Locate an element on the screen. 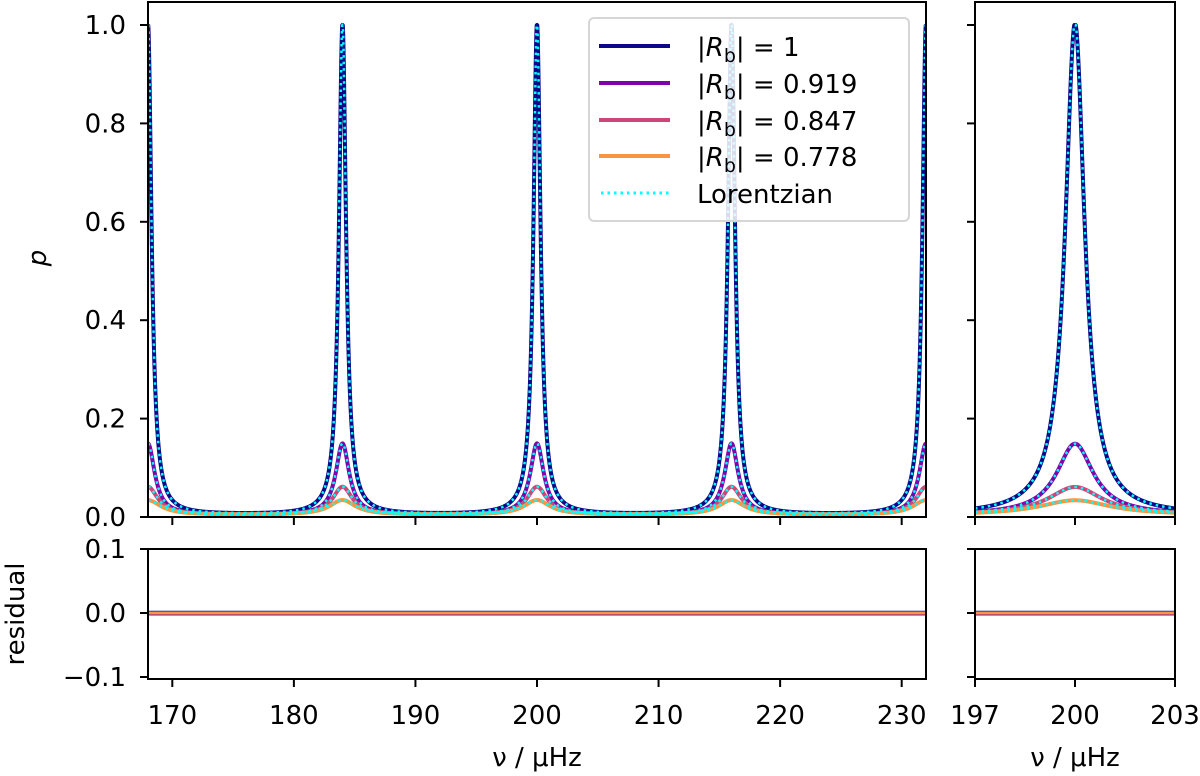  y-tick-label: 0.4 is located at coordinates (105, 321).